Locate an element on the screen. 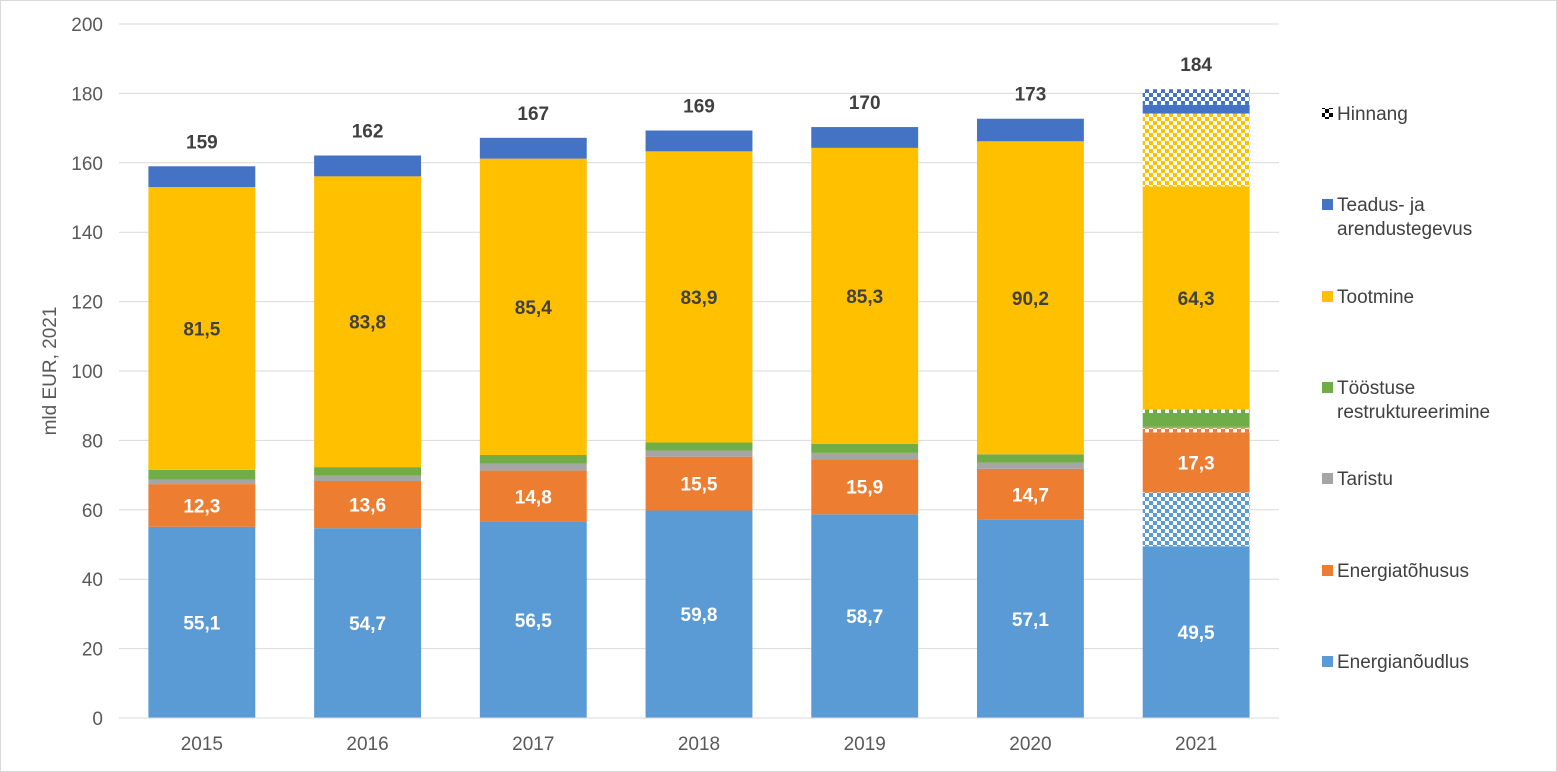 The image size is (1557, 772). data-label: 17,3 is located at coordinates (1196, 463).